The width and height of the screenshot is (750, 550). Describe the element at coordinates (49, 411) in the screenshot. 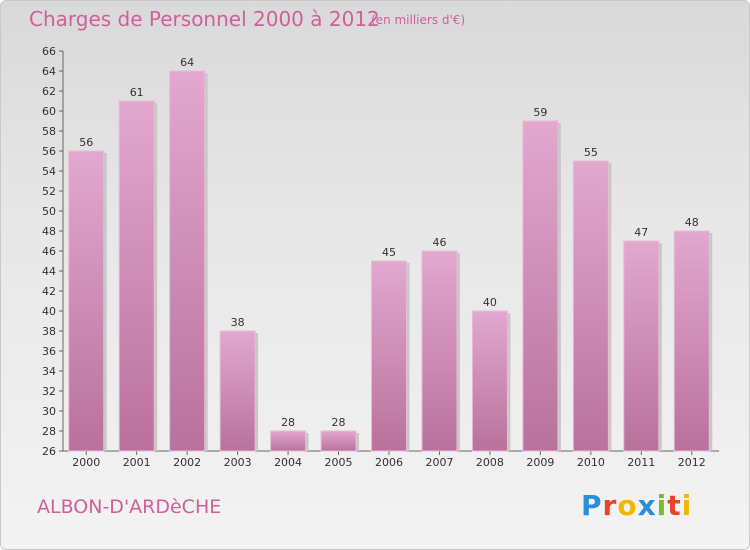

I see `y-tick-label: 30` at that location.